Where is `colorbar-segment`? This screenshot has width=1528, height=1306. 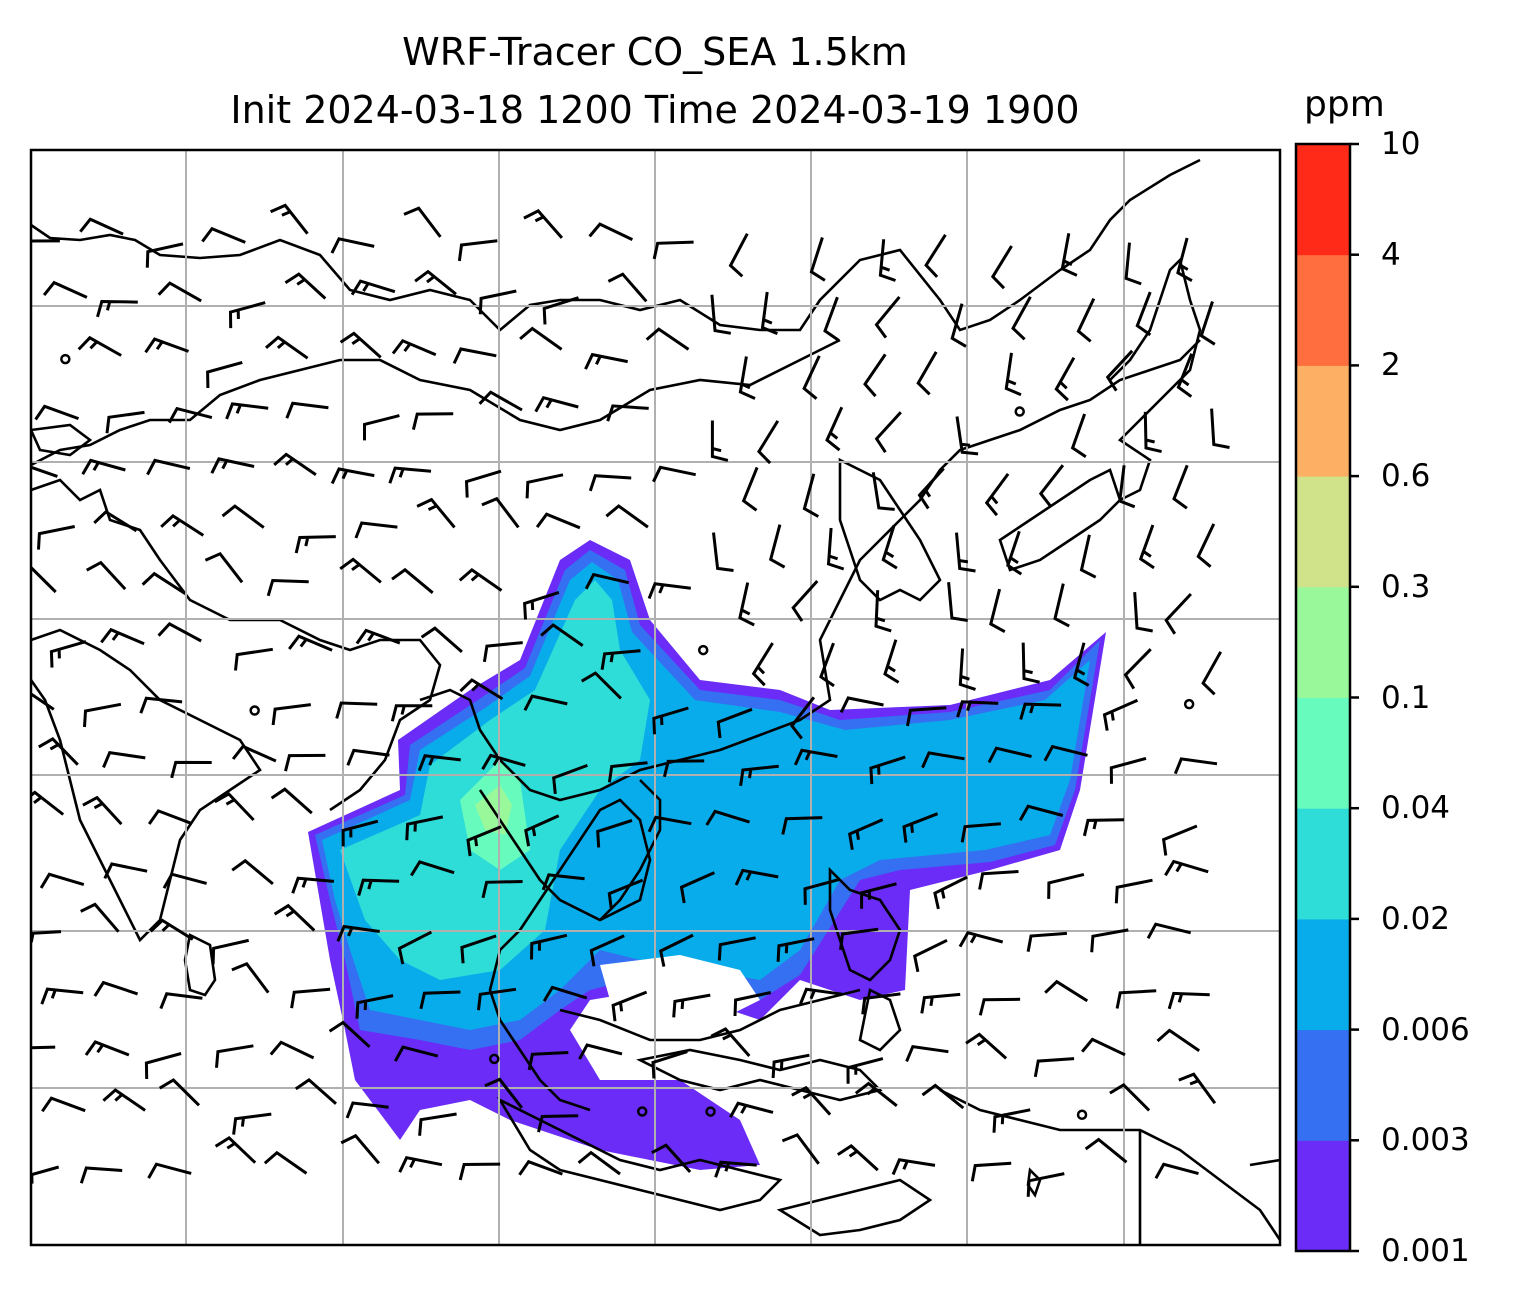
colorbar-segment is located at coordinates (1323, 310).